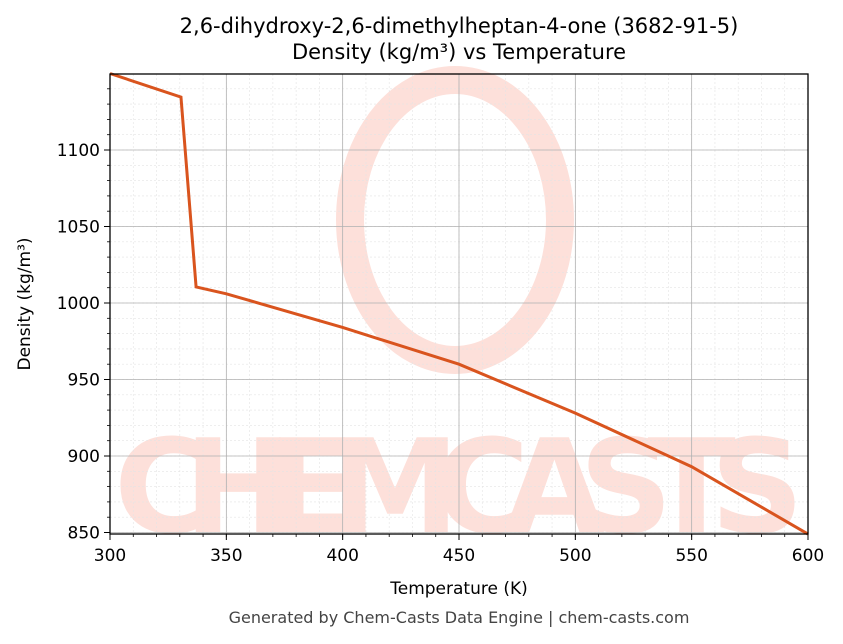 This screenshot has height=644, width=843. I want to click on y-tick-label: 950, so click(84, 381).